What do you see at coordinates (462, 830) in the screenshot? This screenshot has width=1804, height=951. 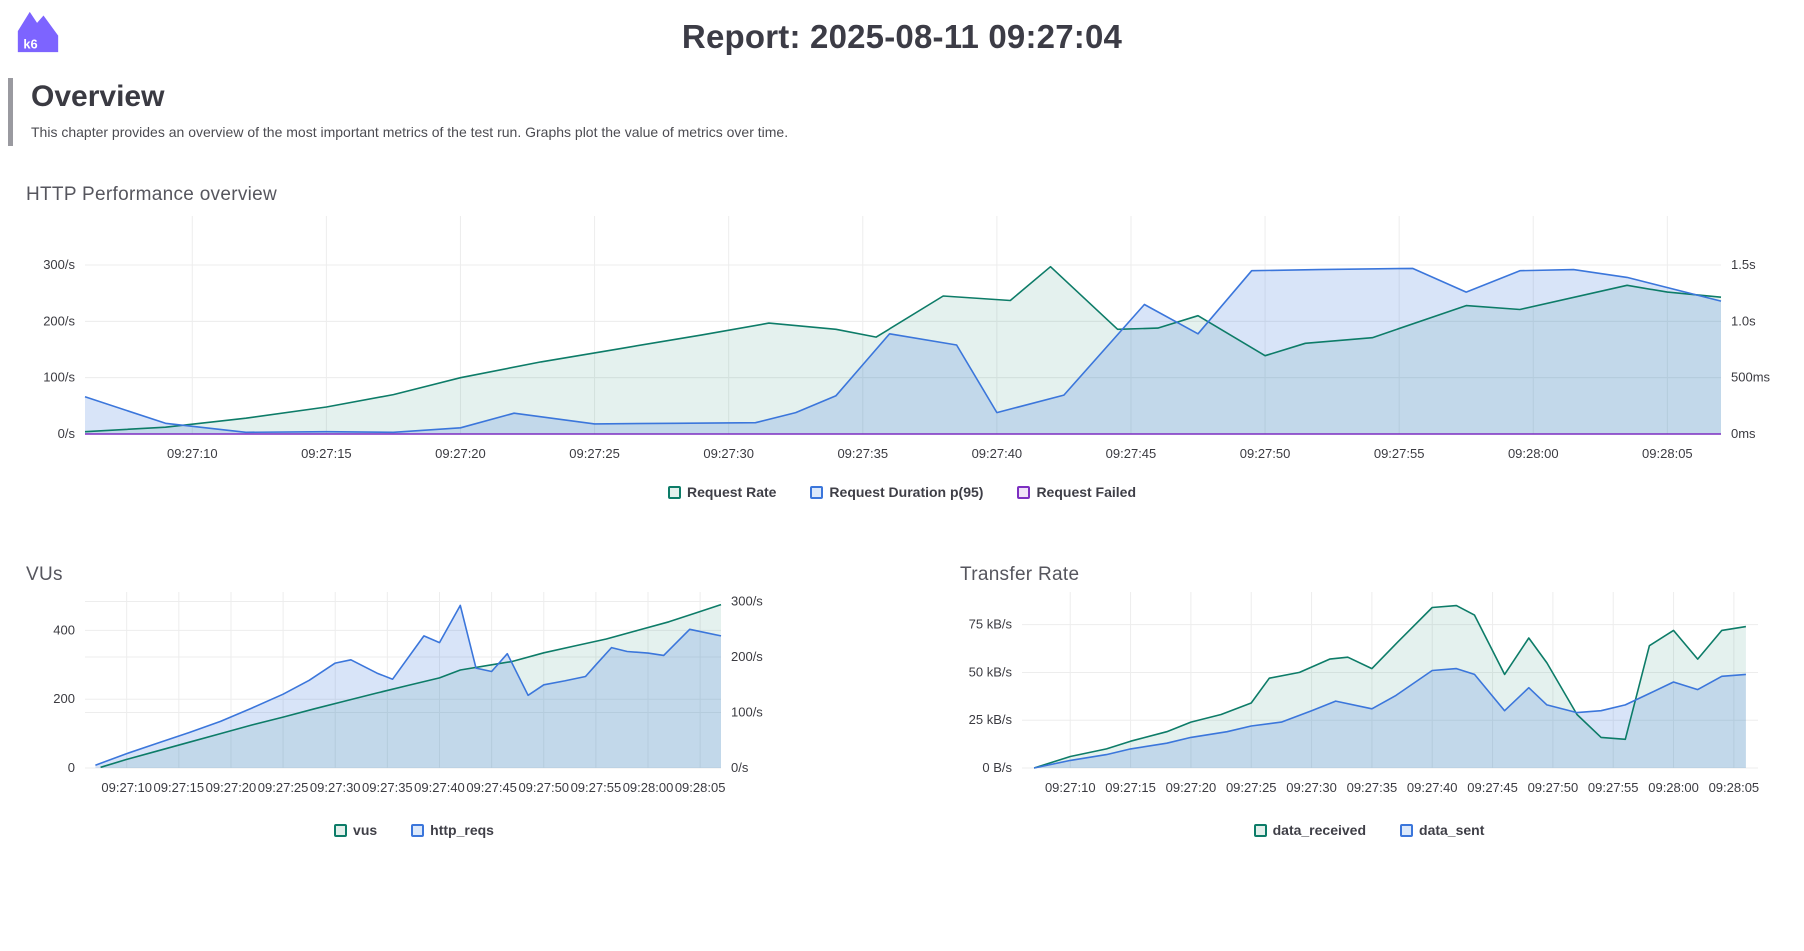 I see `legend-label: http_reqs` at bounding box center [462, 830].